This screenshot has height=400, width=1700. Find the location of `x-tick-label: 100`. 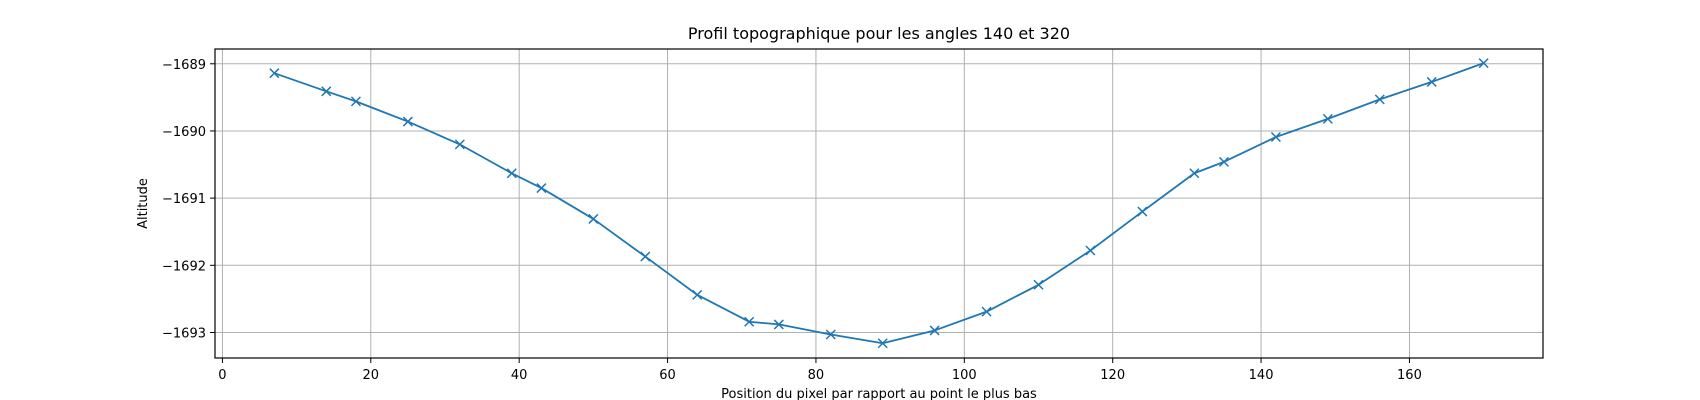

x-tick-label: 100 is located at coordinates (964, 375).